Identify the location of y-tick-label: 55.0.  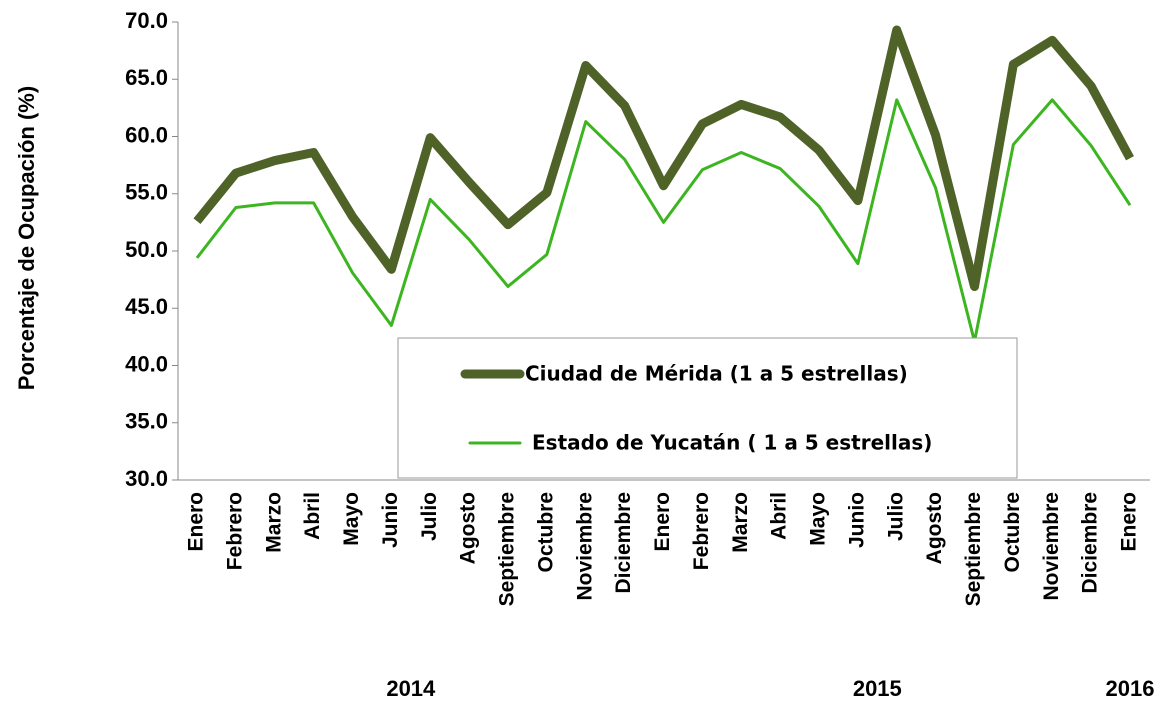
(146, 192).